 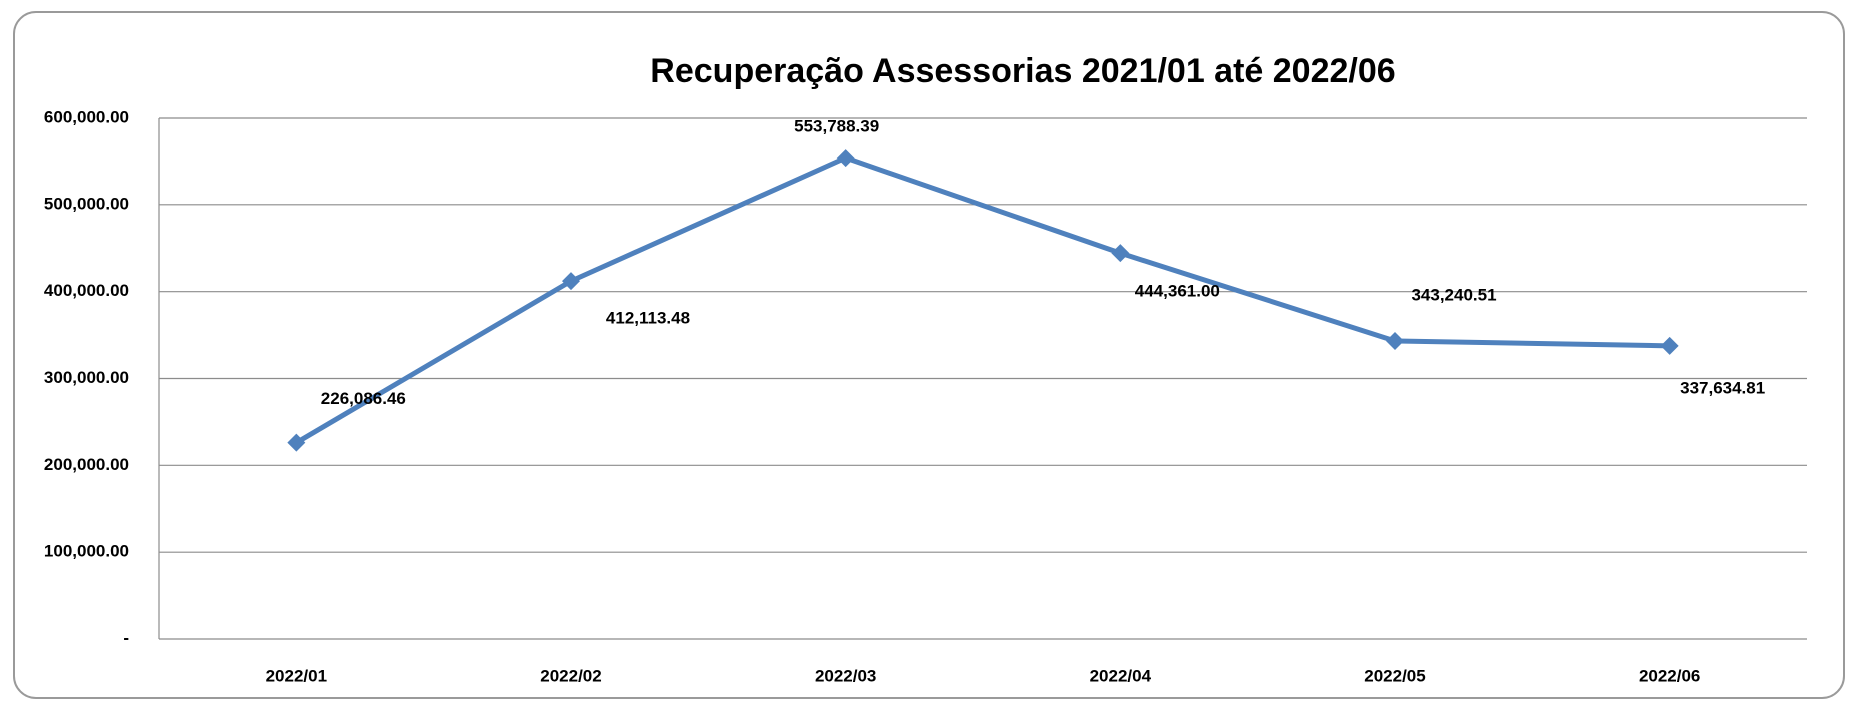 I want to click on x-tick-label: 2022/02, so click(x=570, y=675).